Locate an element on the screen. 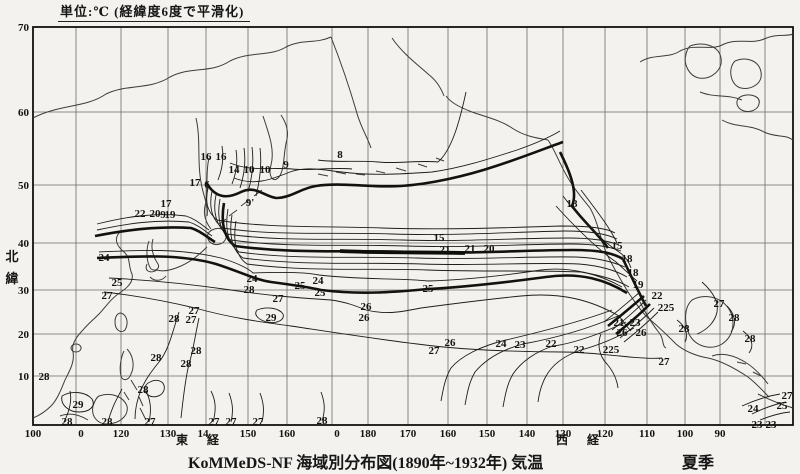  contour-label-10-4: 10 is located at coordinates (266, 170).